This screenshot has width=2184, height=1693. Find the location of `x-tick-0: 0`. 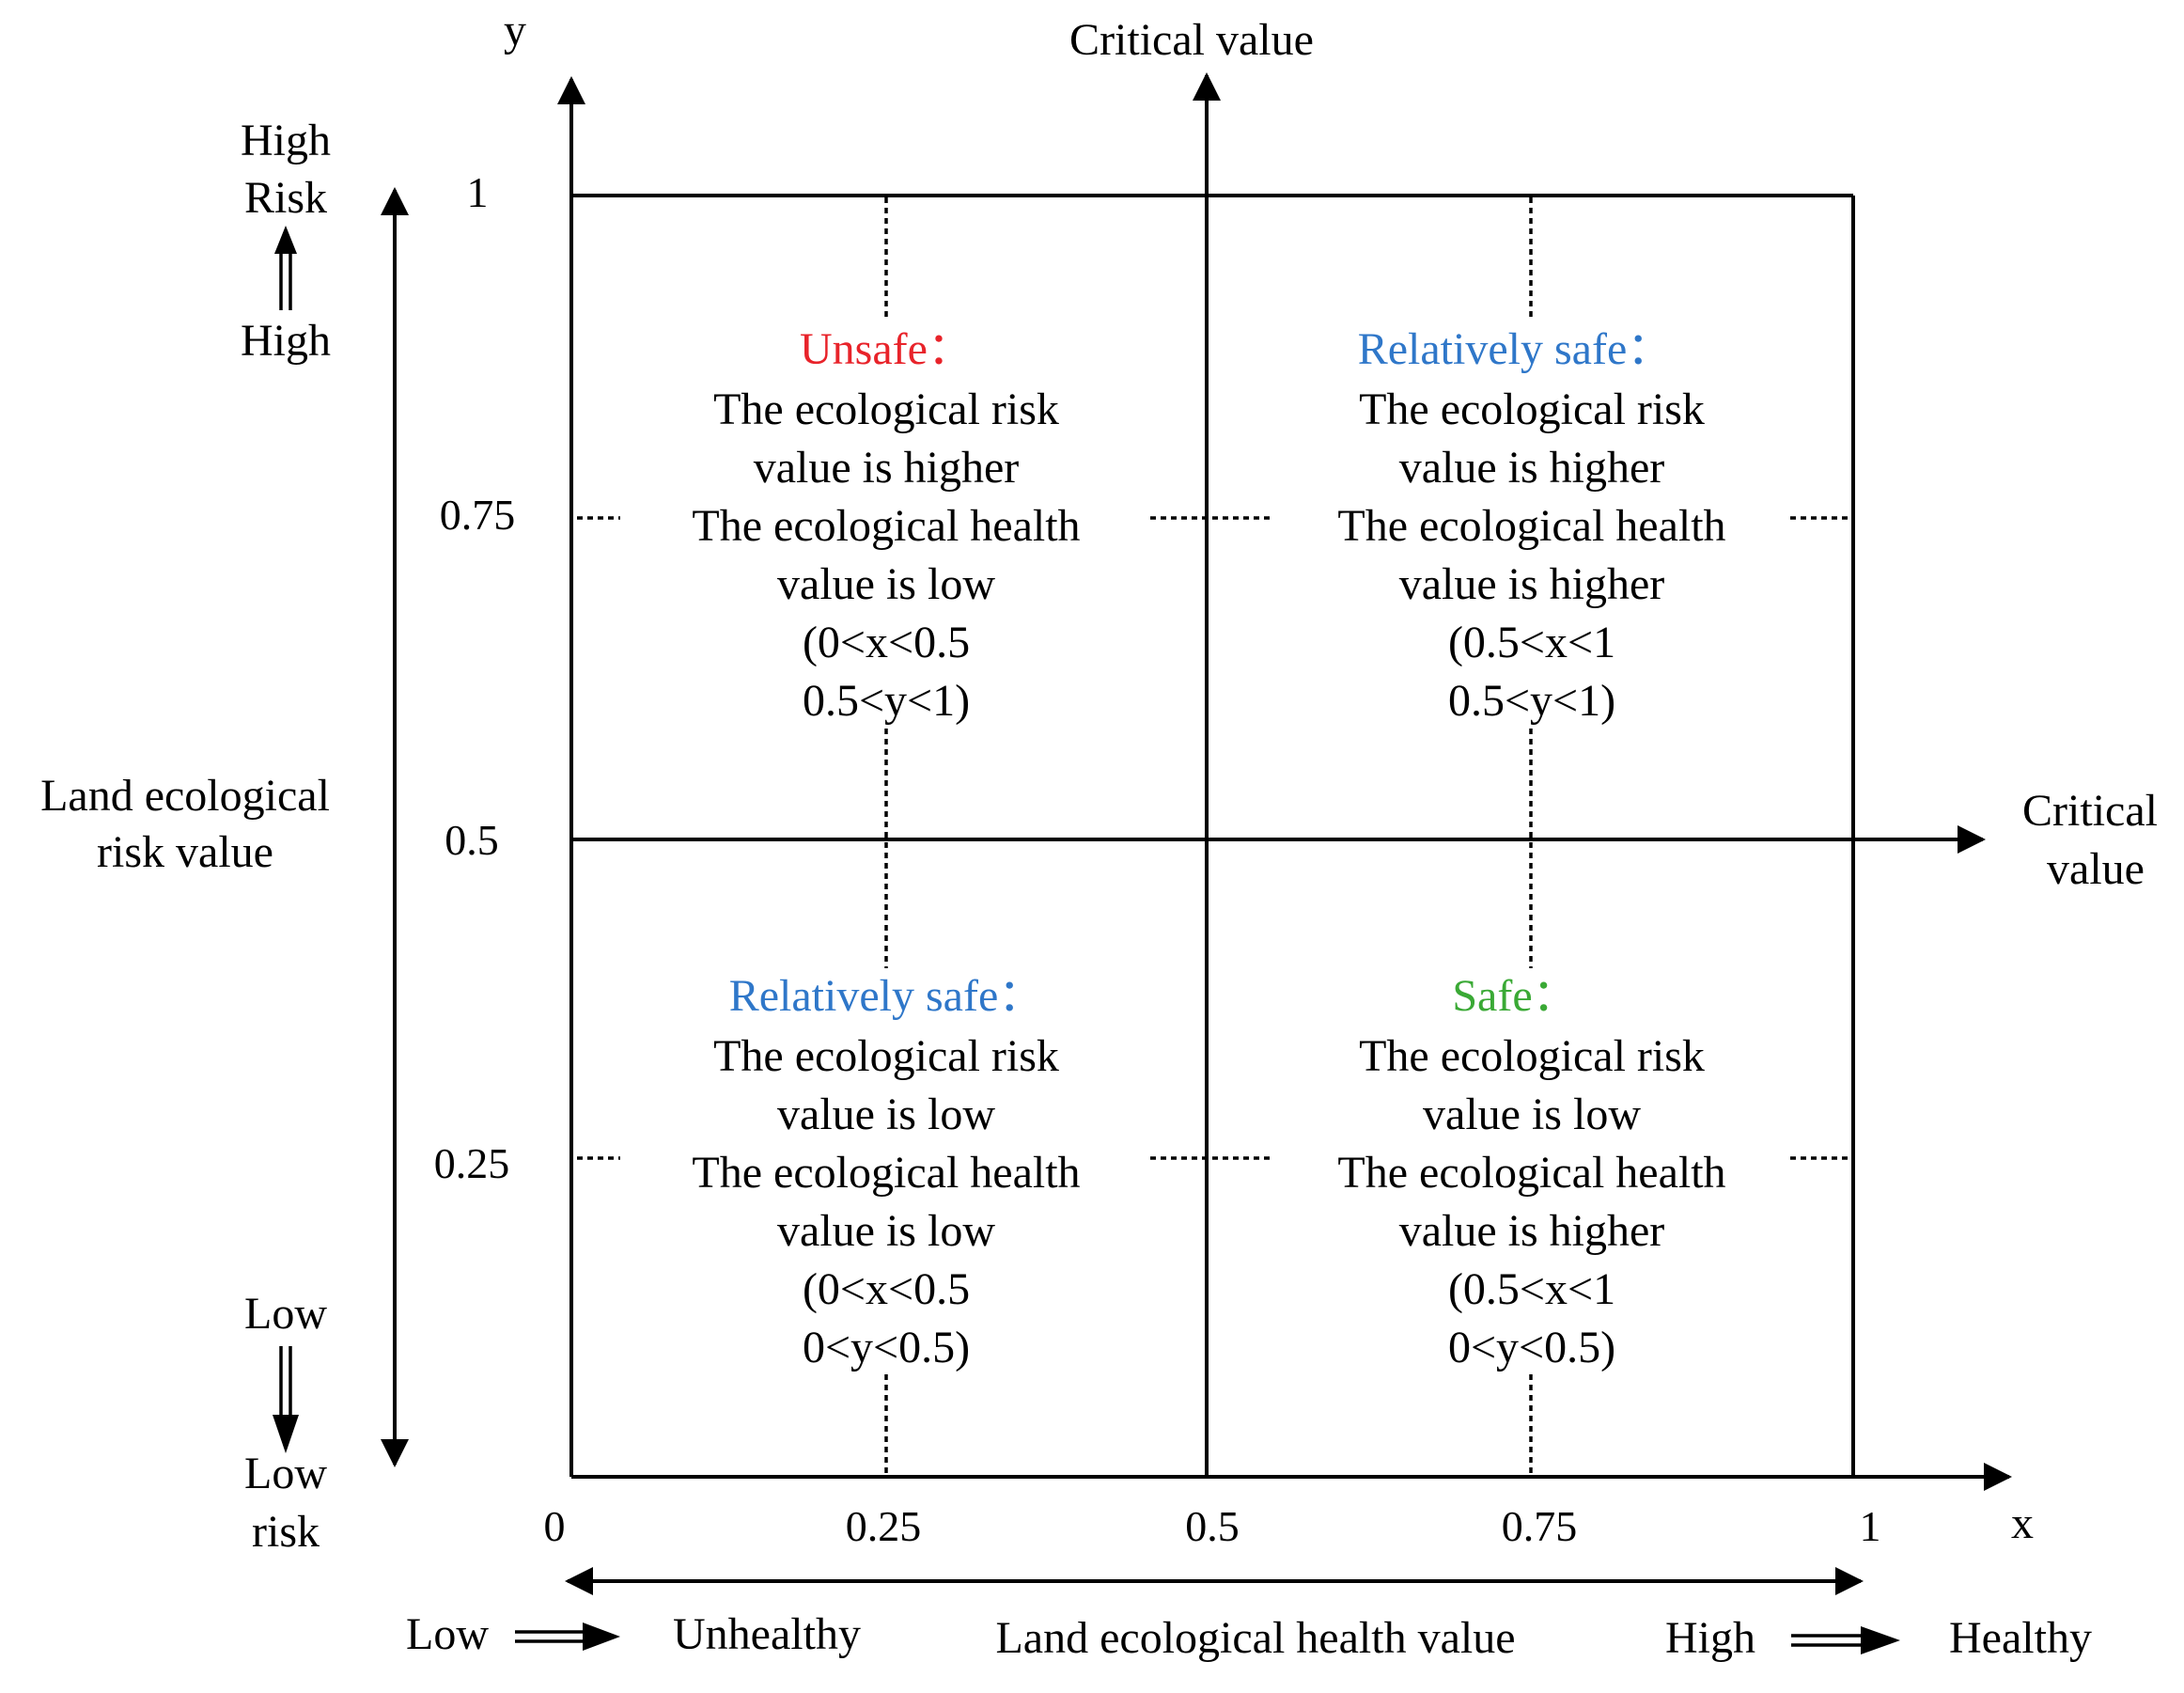

x-tick-0: 0 is located at coordinates (555, 1526).